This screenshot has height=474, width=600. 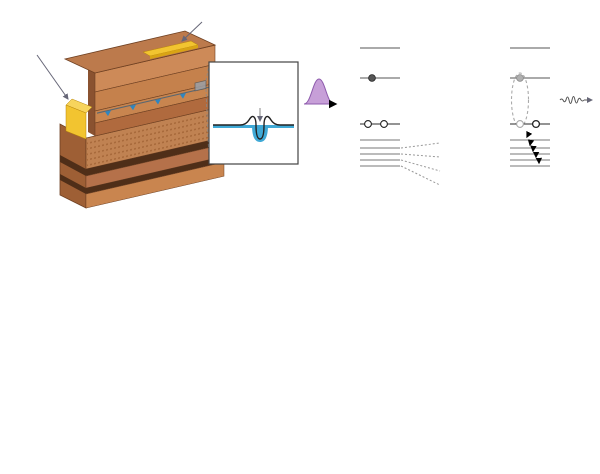 I want to click on cascade-arrow-h4, so click(x=533, y=149).